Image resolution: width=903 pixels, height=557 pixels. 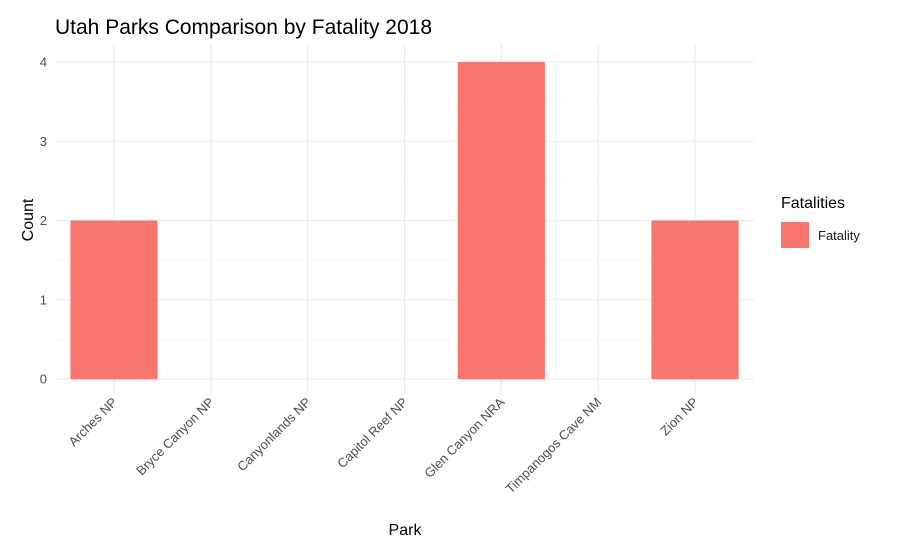 What do you see at coordinates (406, 530) in the screenshot?
I see `x-axis-title: Park` at bounding box center [406, 530].